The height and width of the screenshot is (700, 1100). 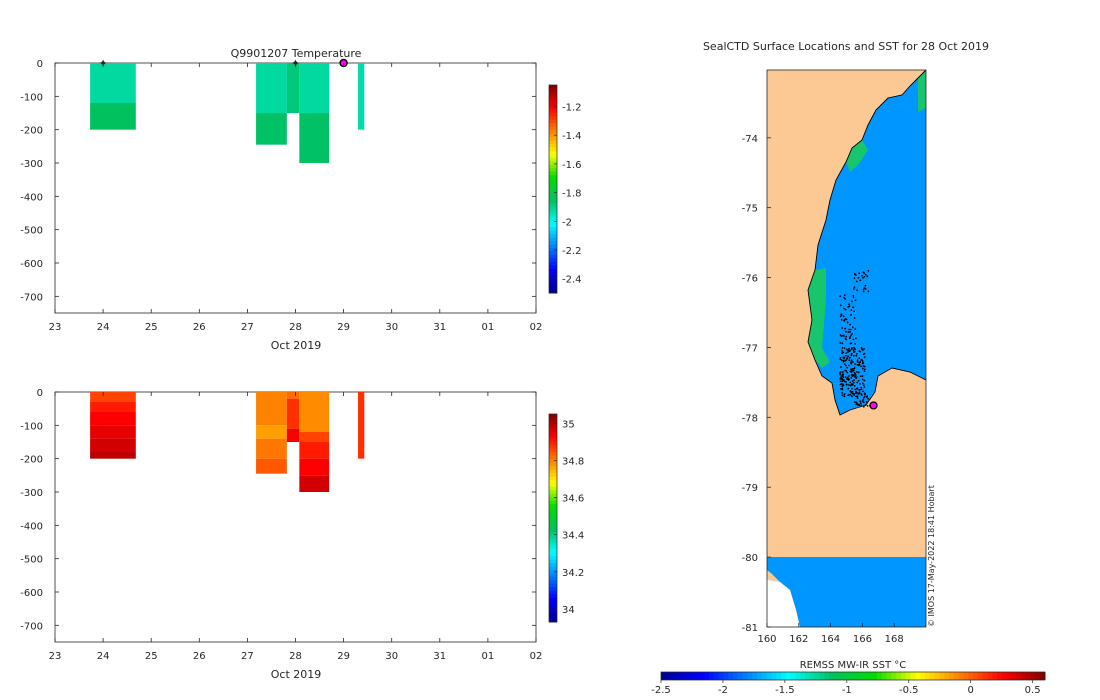 I want to click on colorbar-tick-label: -2, so click(x=567, y=222).